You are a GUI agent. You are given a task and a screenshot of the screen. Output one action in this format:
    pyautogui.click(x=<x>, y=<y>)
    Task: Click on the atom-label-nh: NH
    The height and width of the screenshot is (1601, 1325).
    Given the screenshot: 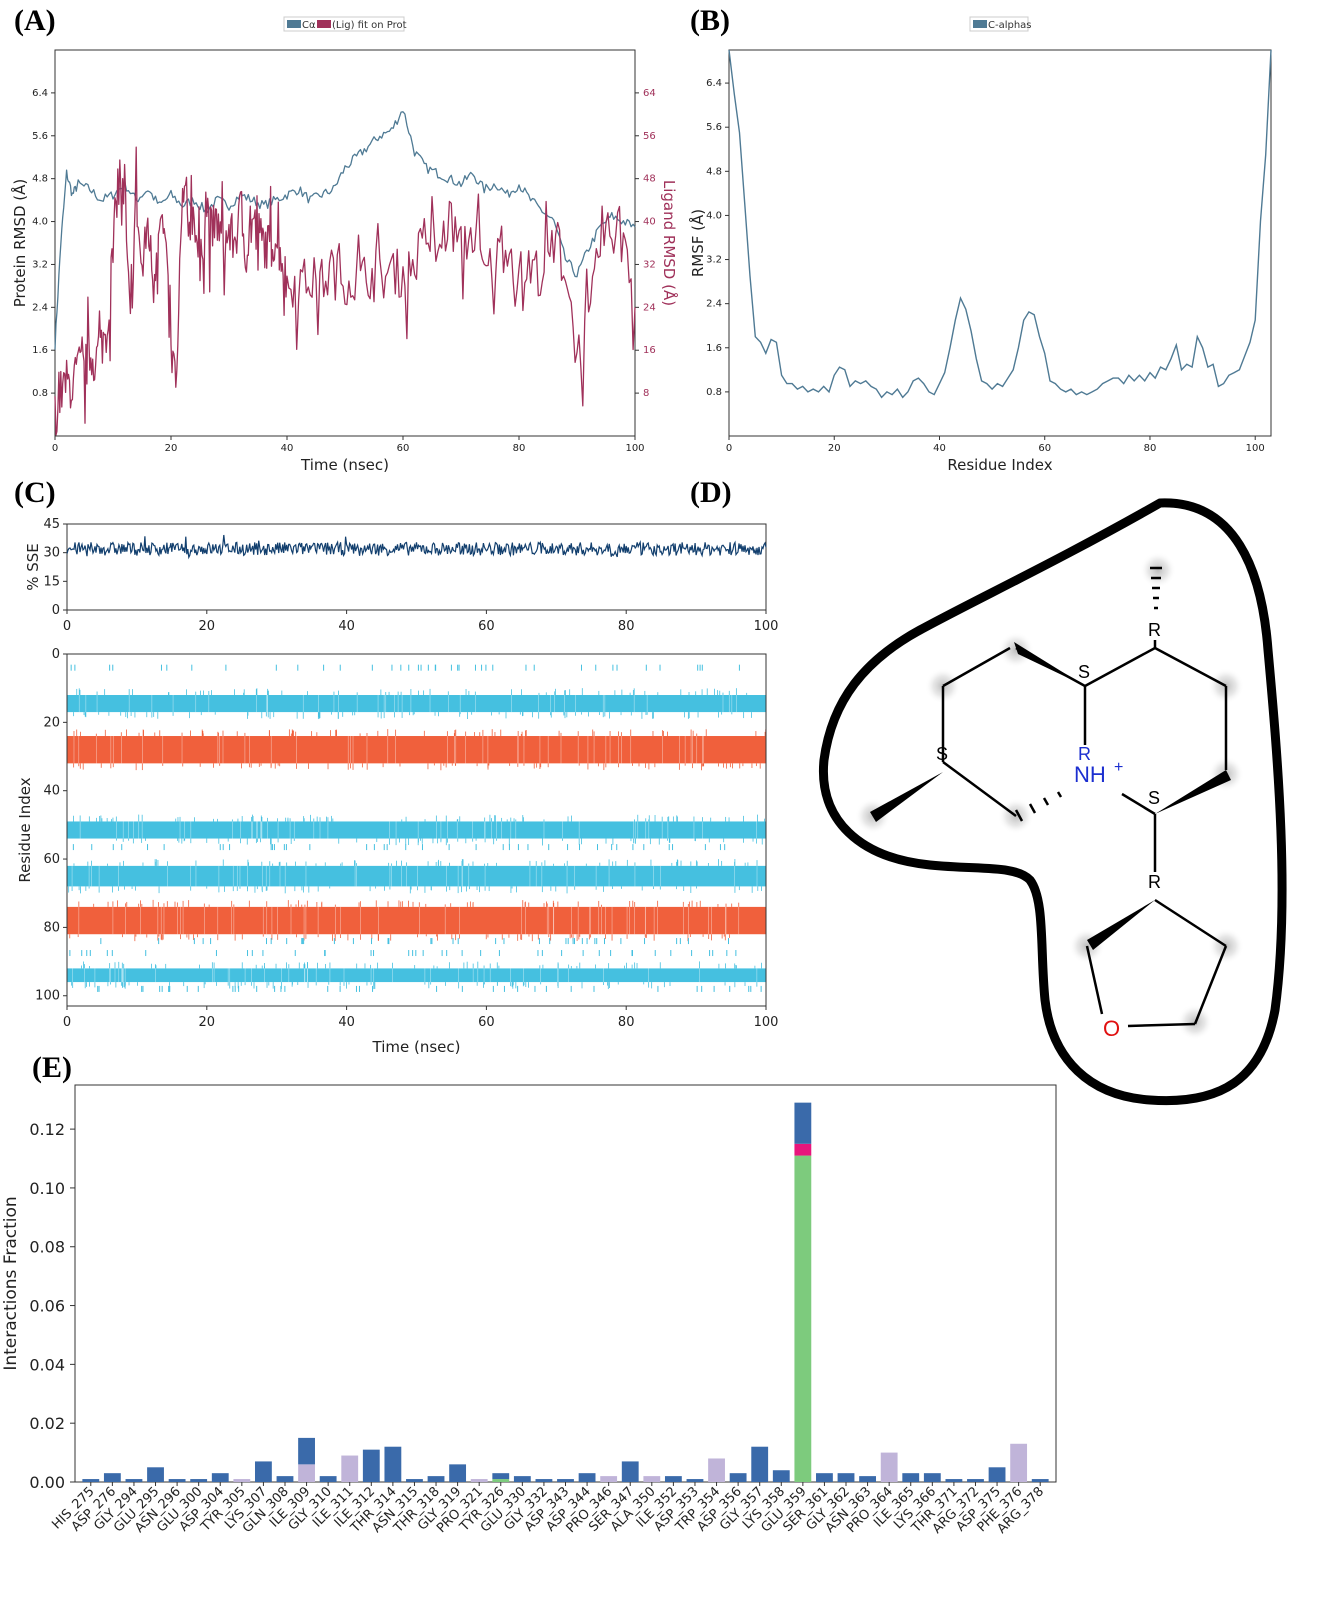 What is the action you would take?
    pyautogui.click(x=1090, y=774)
    